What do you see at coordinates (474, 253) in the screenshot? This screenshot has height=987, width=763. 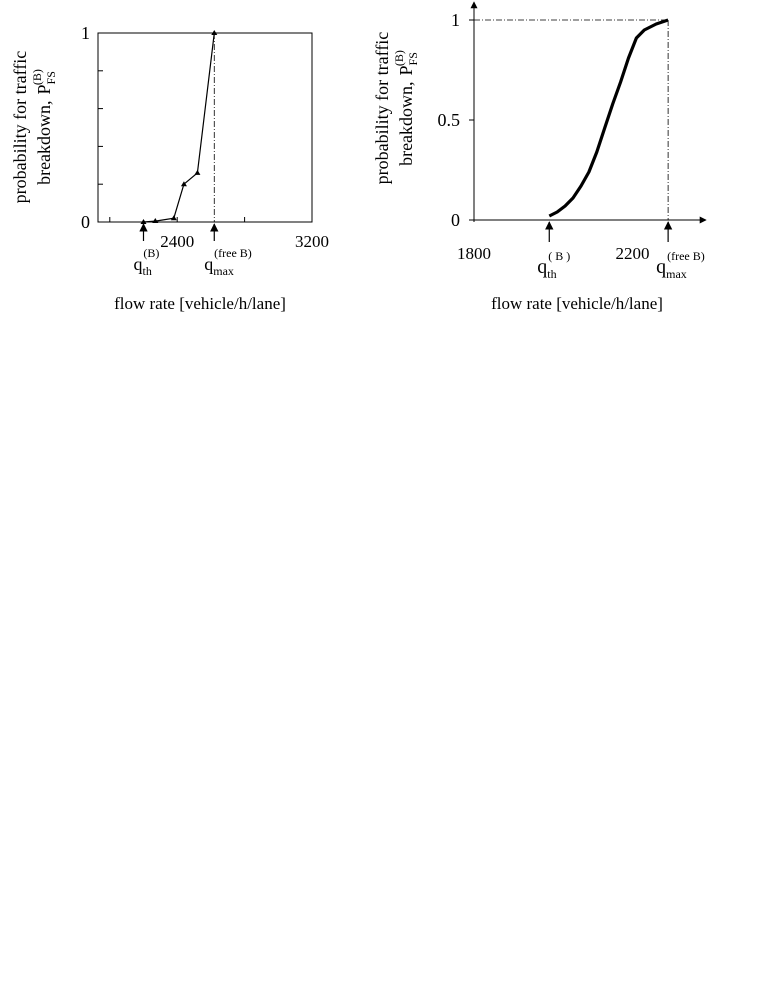 I see `x-tick-label: 1800` at bounding box center [474, 253].